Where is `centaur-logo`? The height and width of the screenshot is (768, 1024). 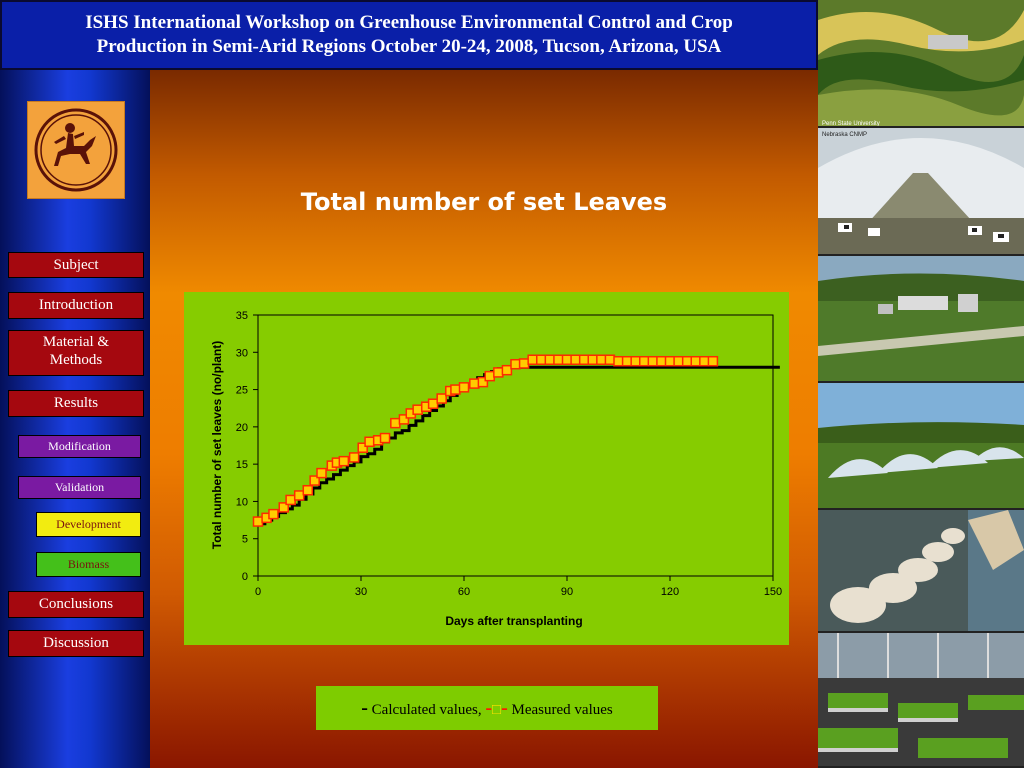 centaur-logo is located at coordinates (76, 150).